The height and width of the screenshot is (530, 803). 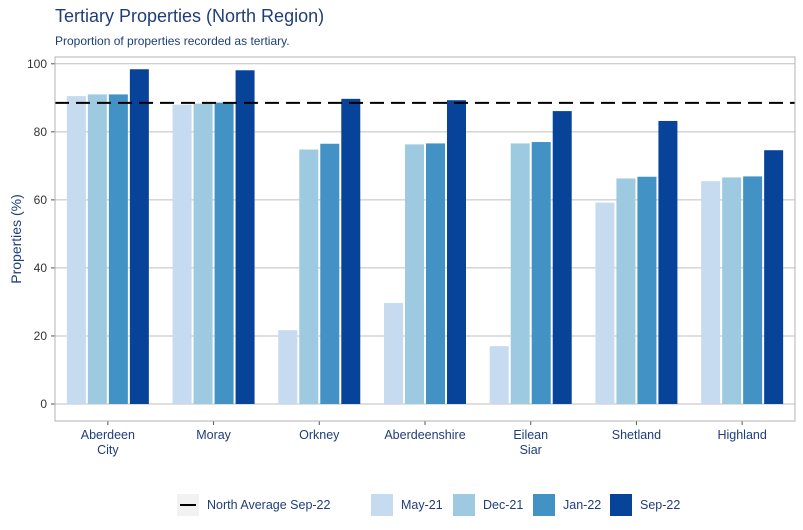 I want to click on legend-label-jan-22: Jan-22, so click(x=582, y=505).